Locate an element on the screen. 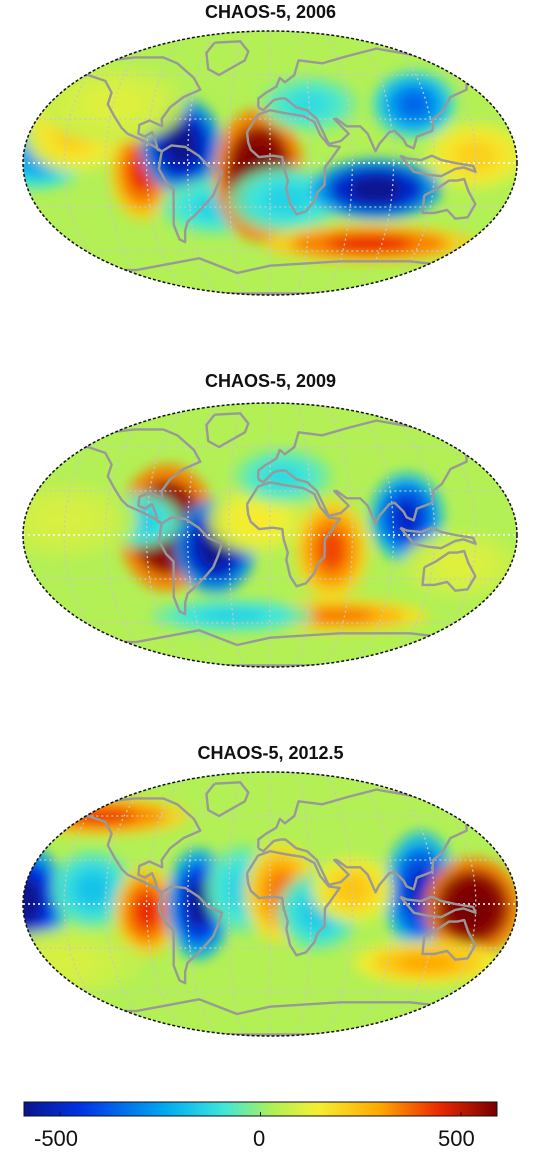 This screenshot has width=541, height=1152. map-title-2009: CHAOS-5, 2009 is located at coordinates (270, 381).